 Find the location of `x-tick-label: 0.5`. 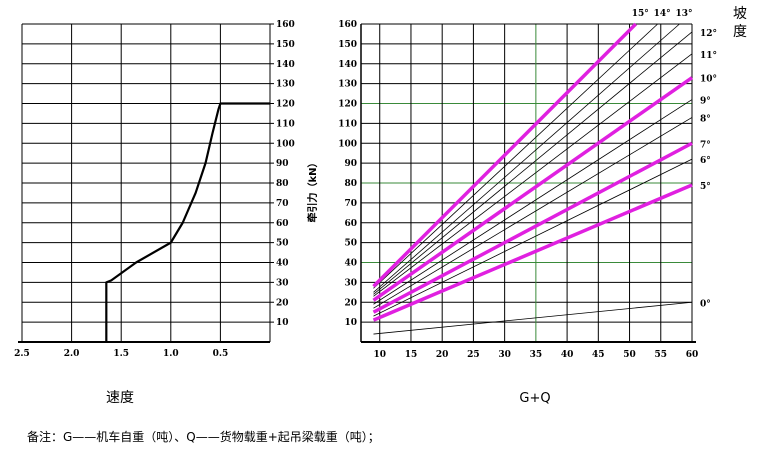

x-tick-label: 0.5 is located at coordinates (221, 354).